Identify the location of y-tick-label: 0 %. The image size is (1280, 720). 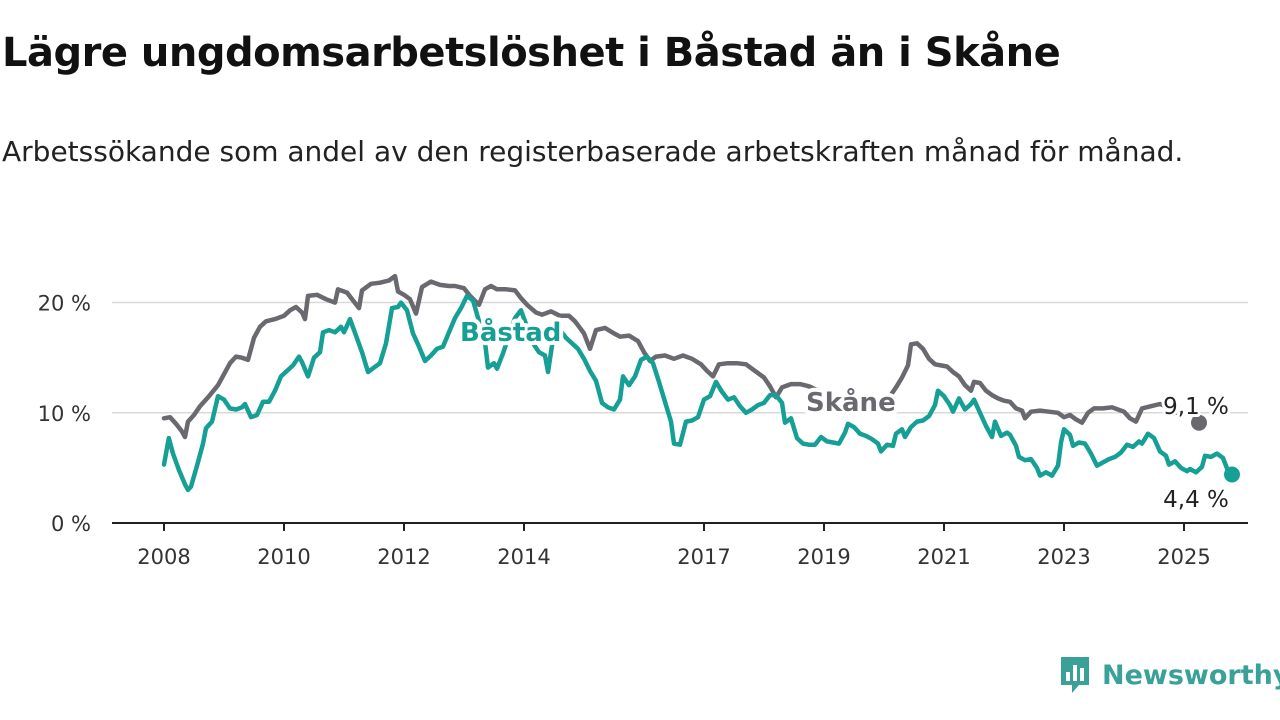
(71, 524).